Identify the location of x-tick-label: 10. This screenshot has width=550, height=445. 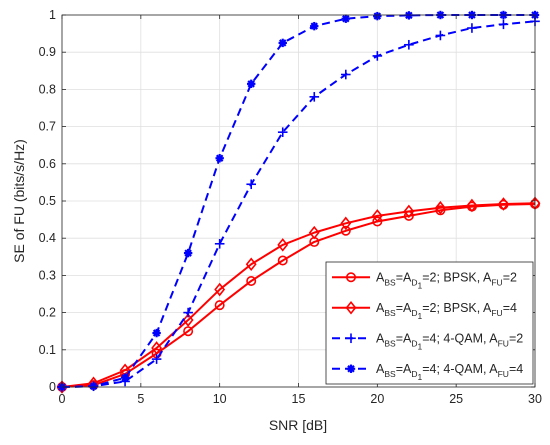
(220, 399).